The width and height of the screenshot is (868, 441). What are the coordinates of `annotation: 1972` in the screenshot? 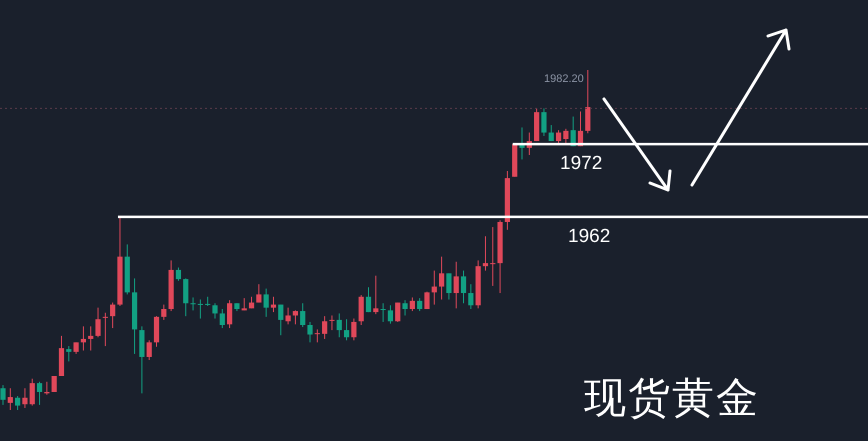 It's located at (581, 163).